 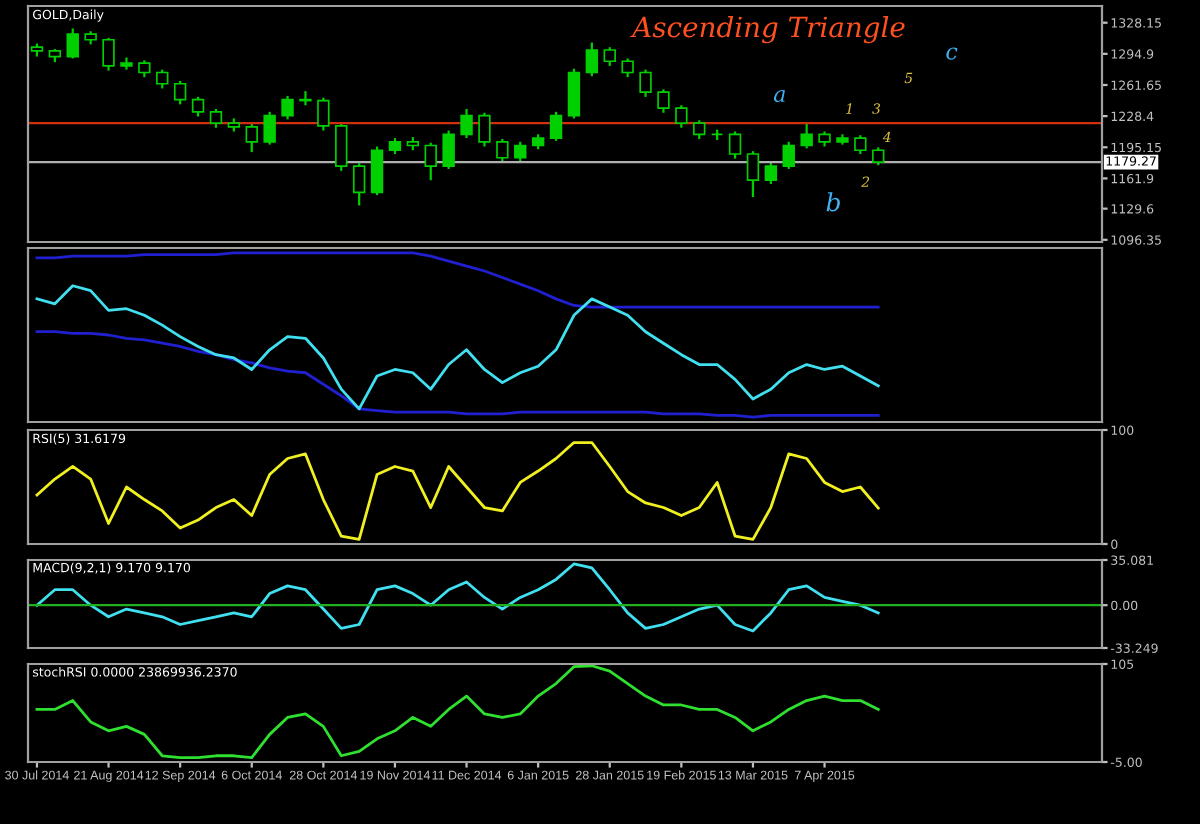 What do you see at coordinates (833, 202) in the screenshot?
I see `annotation: b` at bounding box center [833, 202].